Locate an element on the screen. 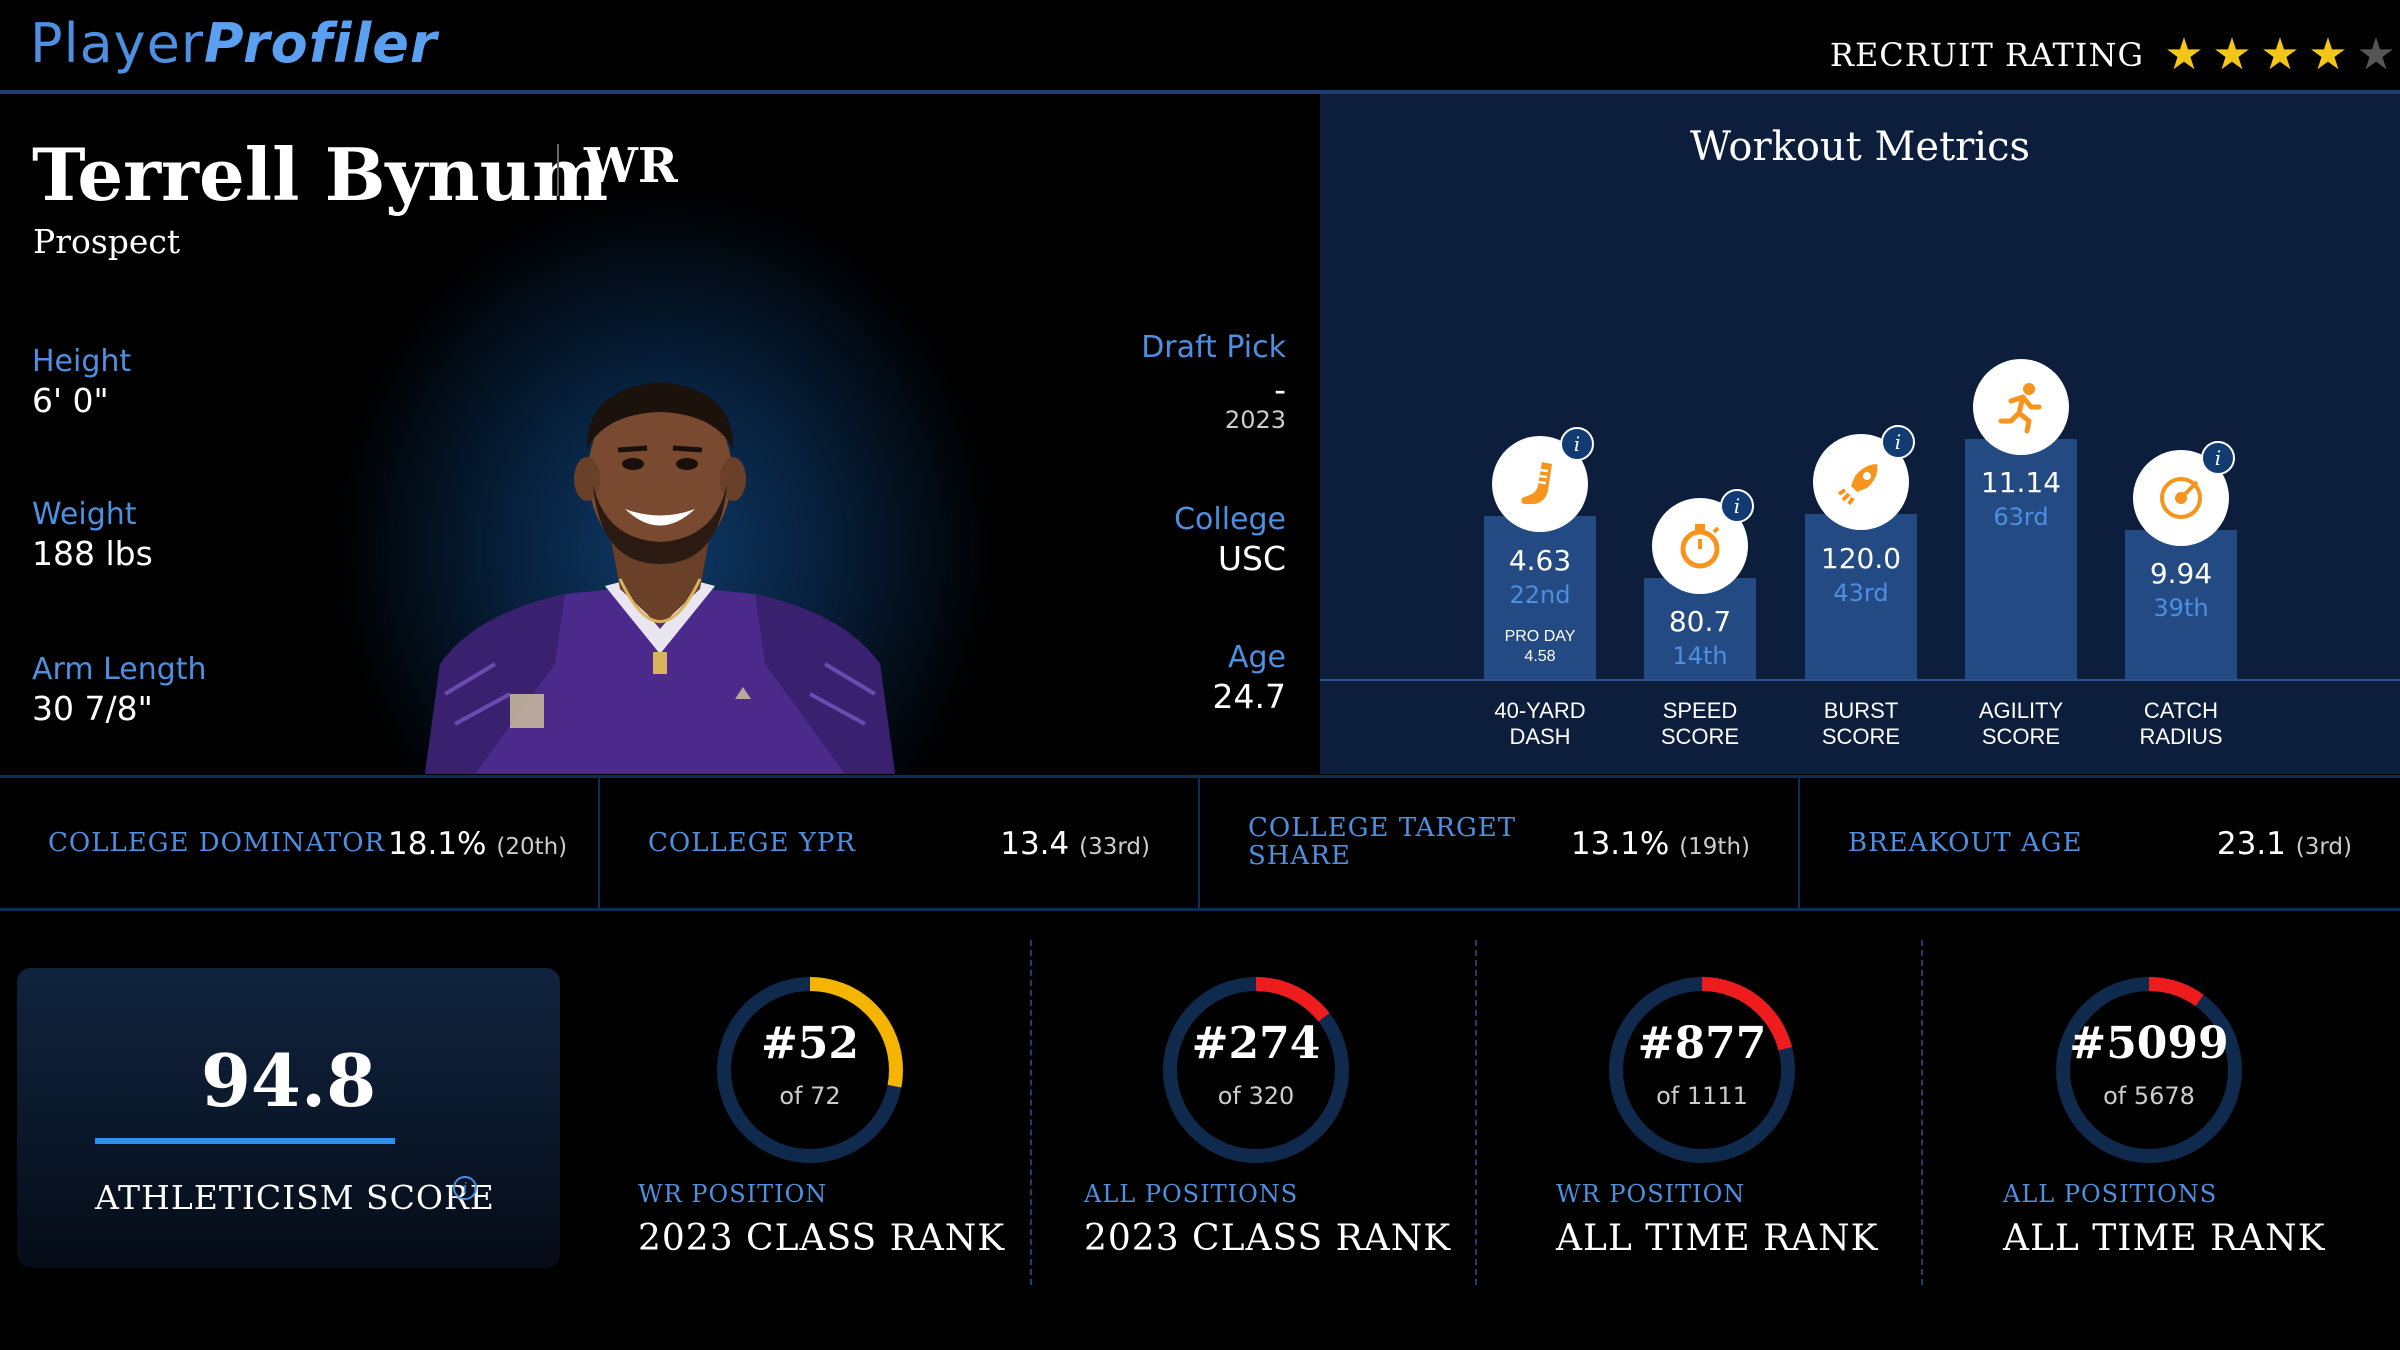 This screenshot has height=1350, width=2400. rank-title: ALL TIME RANK is located at coordinates (2164, 1238).